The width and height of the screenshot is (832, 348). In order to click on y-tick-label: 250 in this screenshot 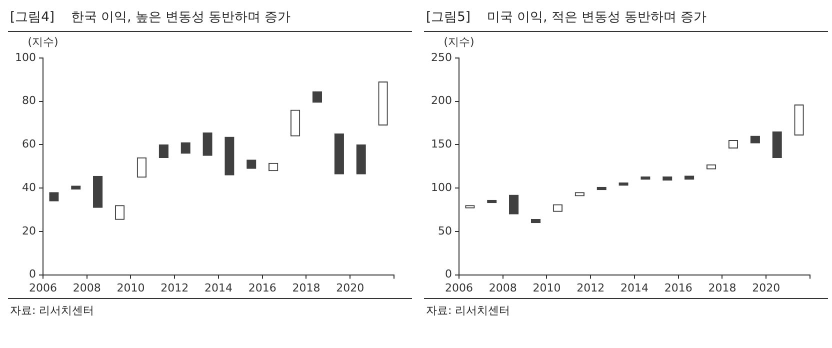, I will do `click(441, 57)`.